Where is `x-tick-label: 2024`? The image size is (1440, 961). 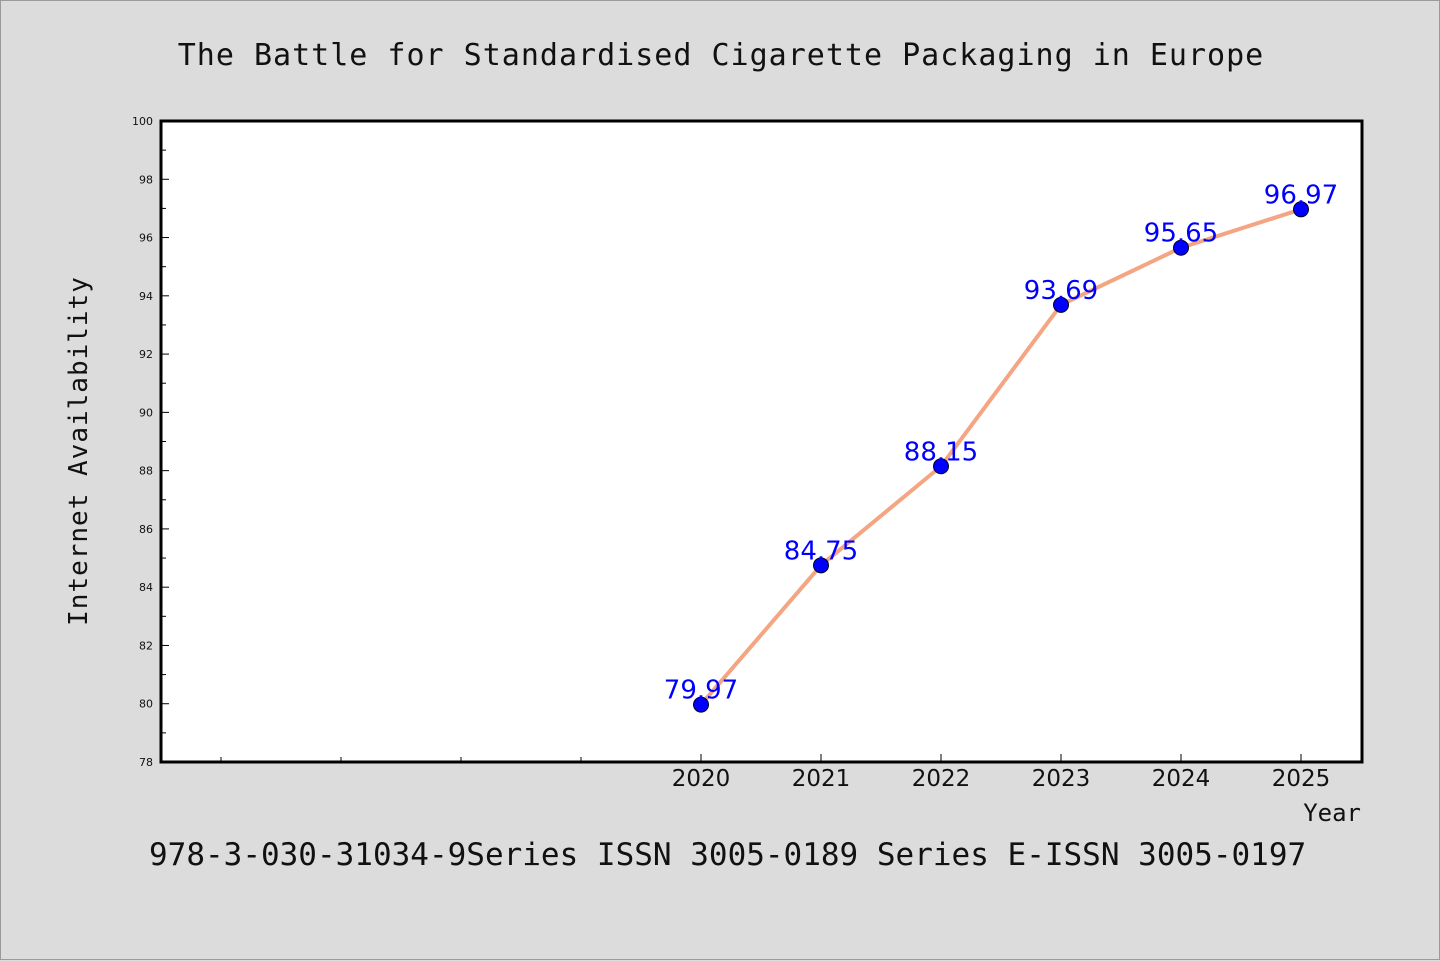 x-tick-label: 2024 is located at coordinates (1181, 779).